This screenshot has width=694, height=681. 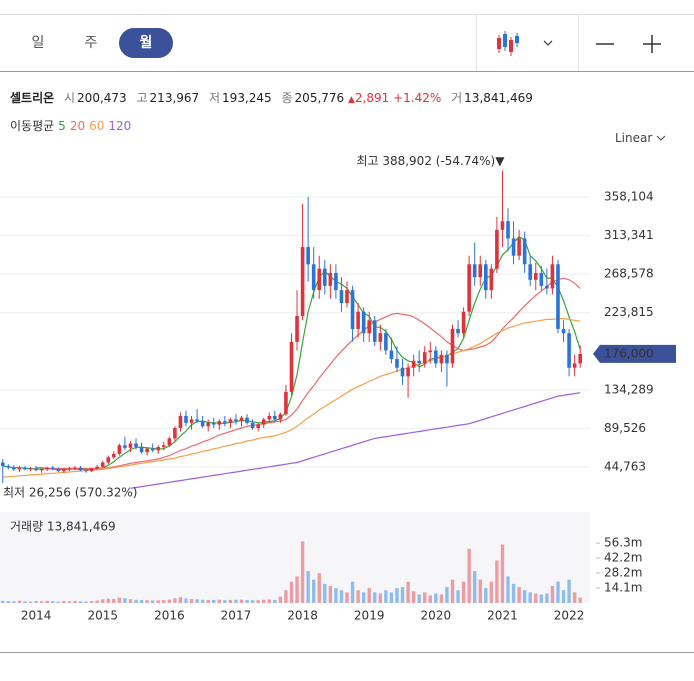 What do you see at coordinates (634, 138) in the screenshot?
I see `scale-label: Linear` at bounding box center [634, 138].